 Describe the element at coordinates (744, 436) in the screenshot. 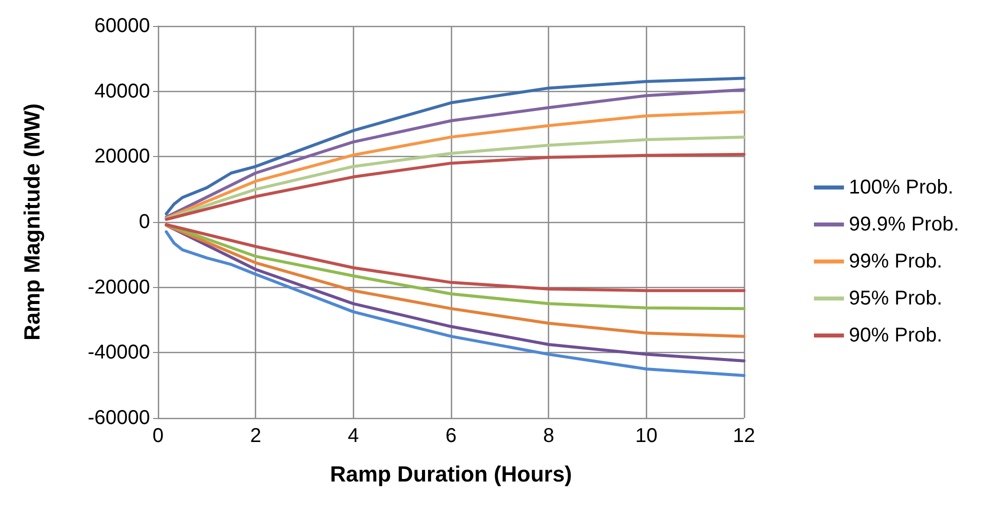

I see `x-tick-label: 12` at that location.